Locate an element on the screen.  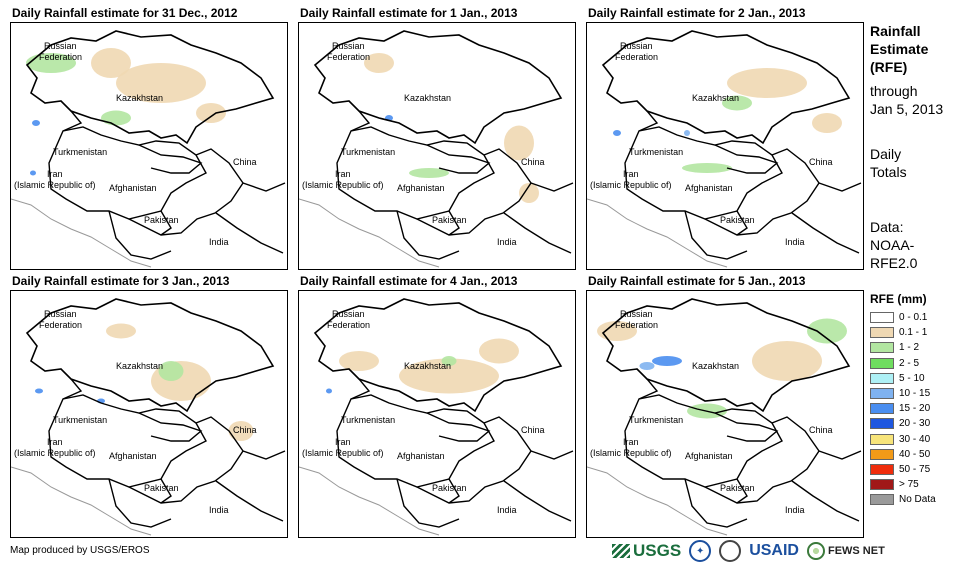
data-source: Data: NOAA- RFE2.0 is located at coordinates (893, 245).